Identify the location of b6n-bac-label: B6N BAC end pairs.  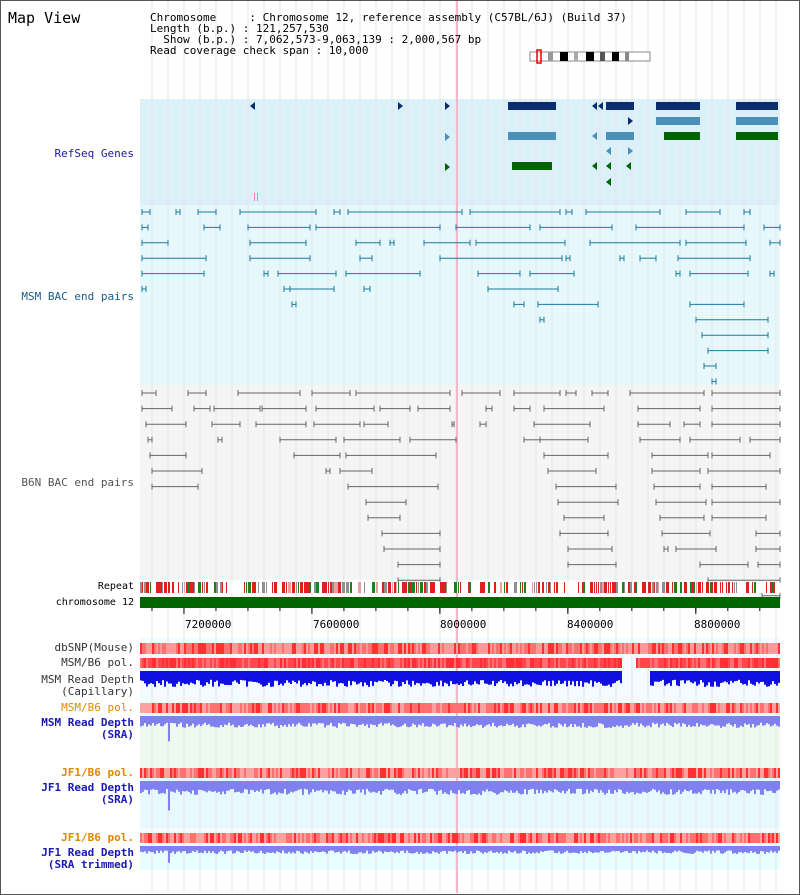
(77, 482).